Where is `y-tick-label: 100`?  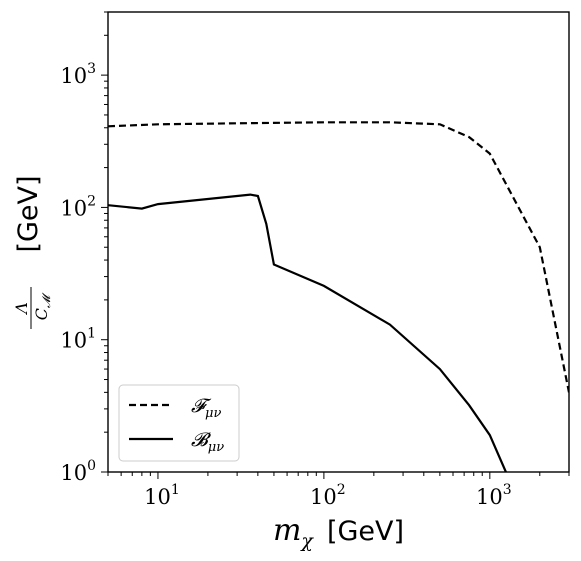
y-tick-label: 100 is located at coordinates (78, 471).